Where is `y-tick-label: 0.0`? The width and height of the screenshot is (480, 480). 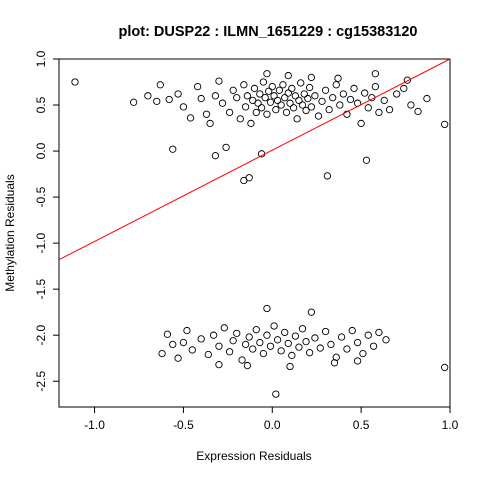 y-tick-label: 0.0 is located at coordinates (41, 150).